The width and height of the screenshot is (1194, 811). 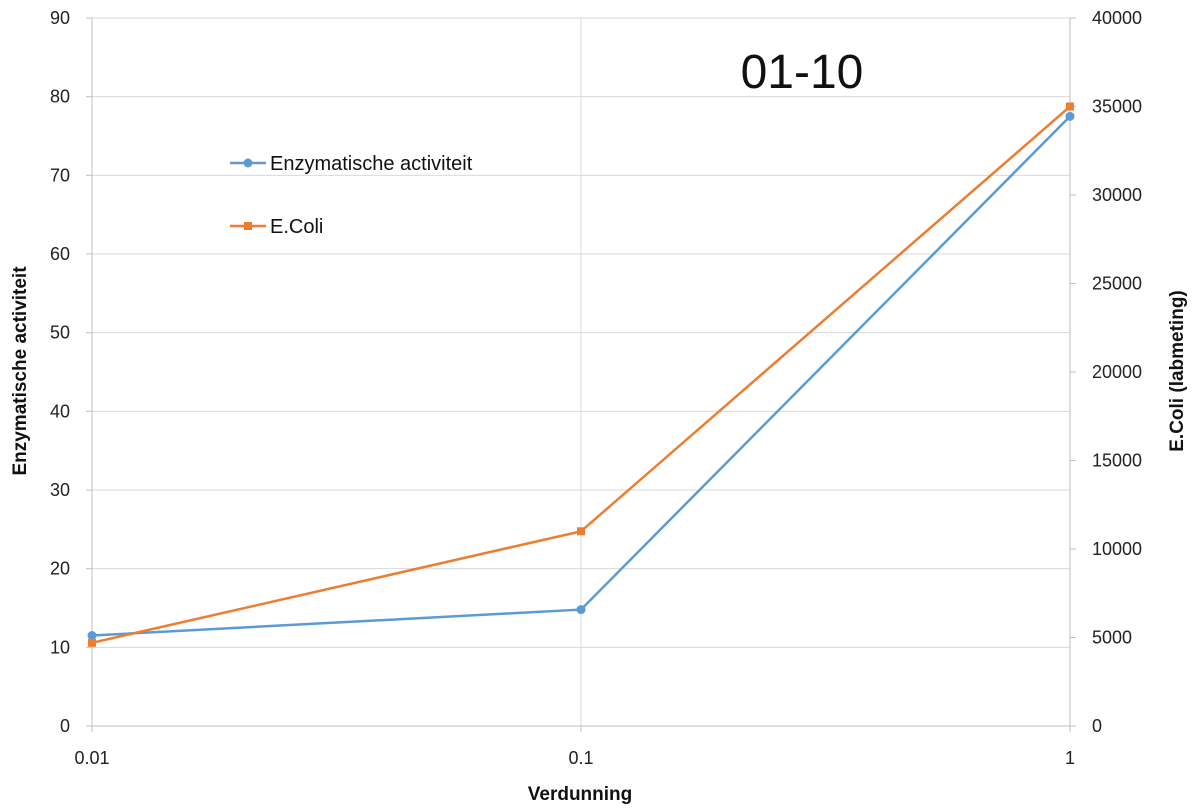 I want to click on y-tick-label: 40, so click(x=60, y=411).